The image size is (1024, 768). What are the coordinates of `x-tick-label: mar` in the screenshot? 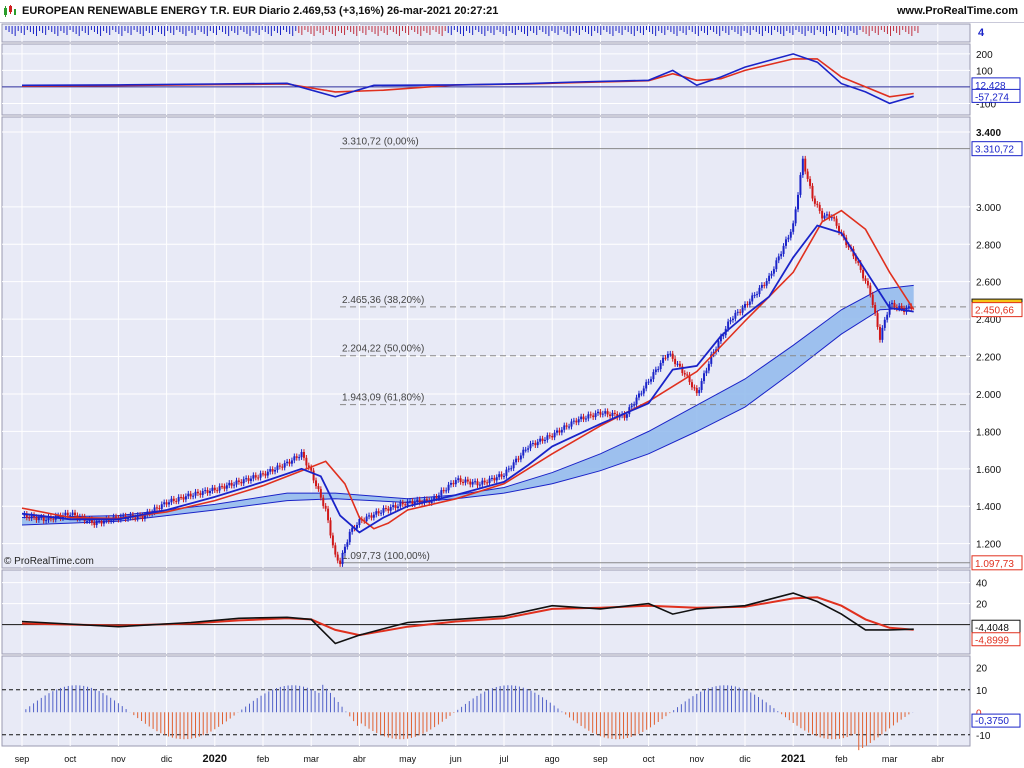 It's located at (311, 759).